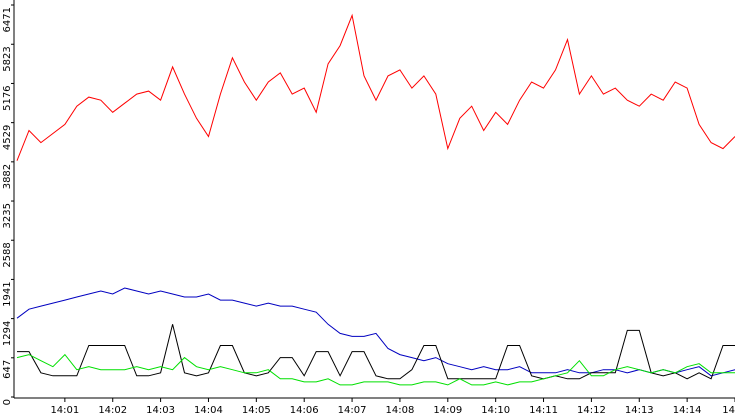 The height and width of the screenshot is (415, 735). I want to click on x-tick-label: 14:08, so click(400, 410).